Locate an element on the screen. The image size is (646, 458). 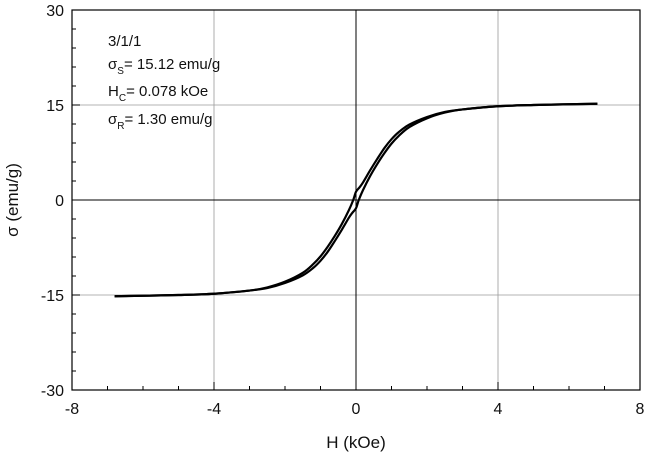
annotation-hc: HC= 0.078 kOe is located at coordinates (158, 93).